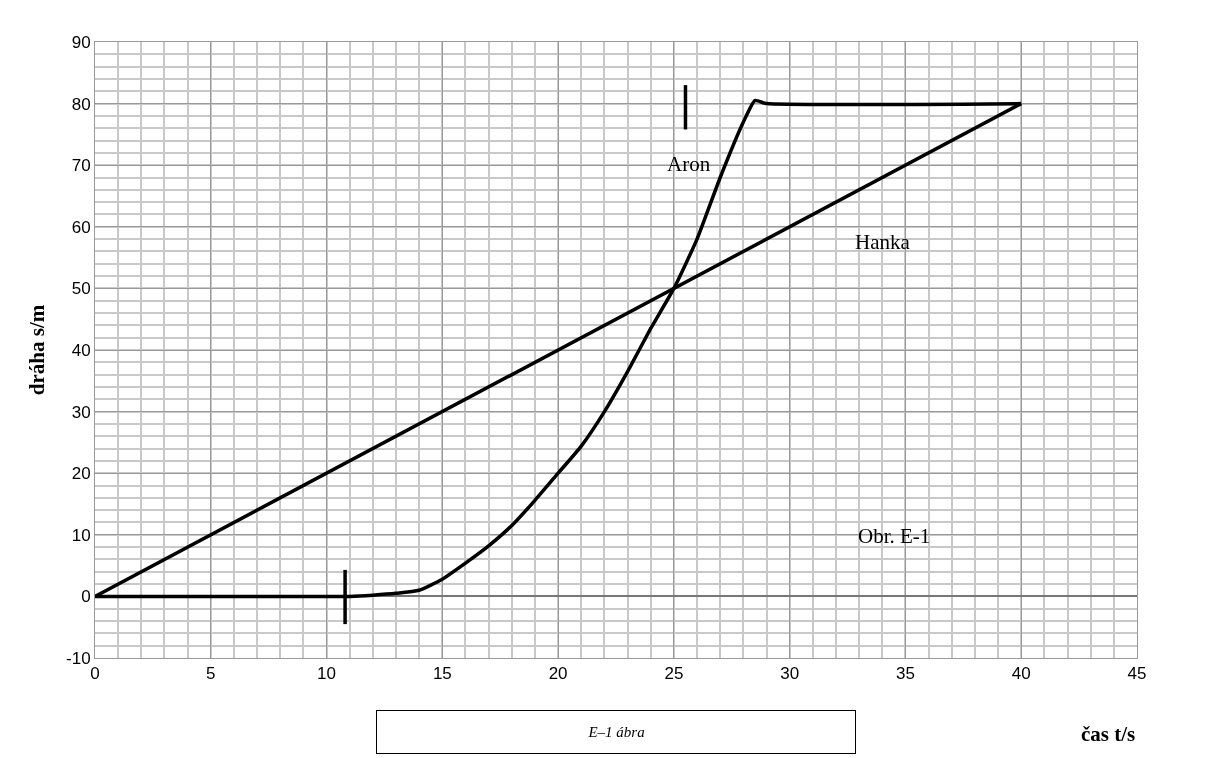 The width and height of the screenshot is (1212, 758). I want to click on y-axis-title: dráha s/m, so click(37, 350).